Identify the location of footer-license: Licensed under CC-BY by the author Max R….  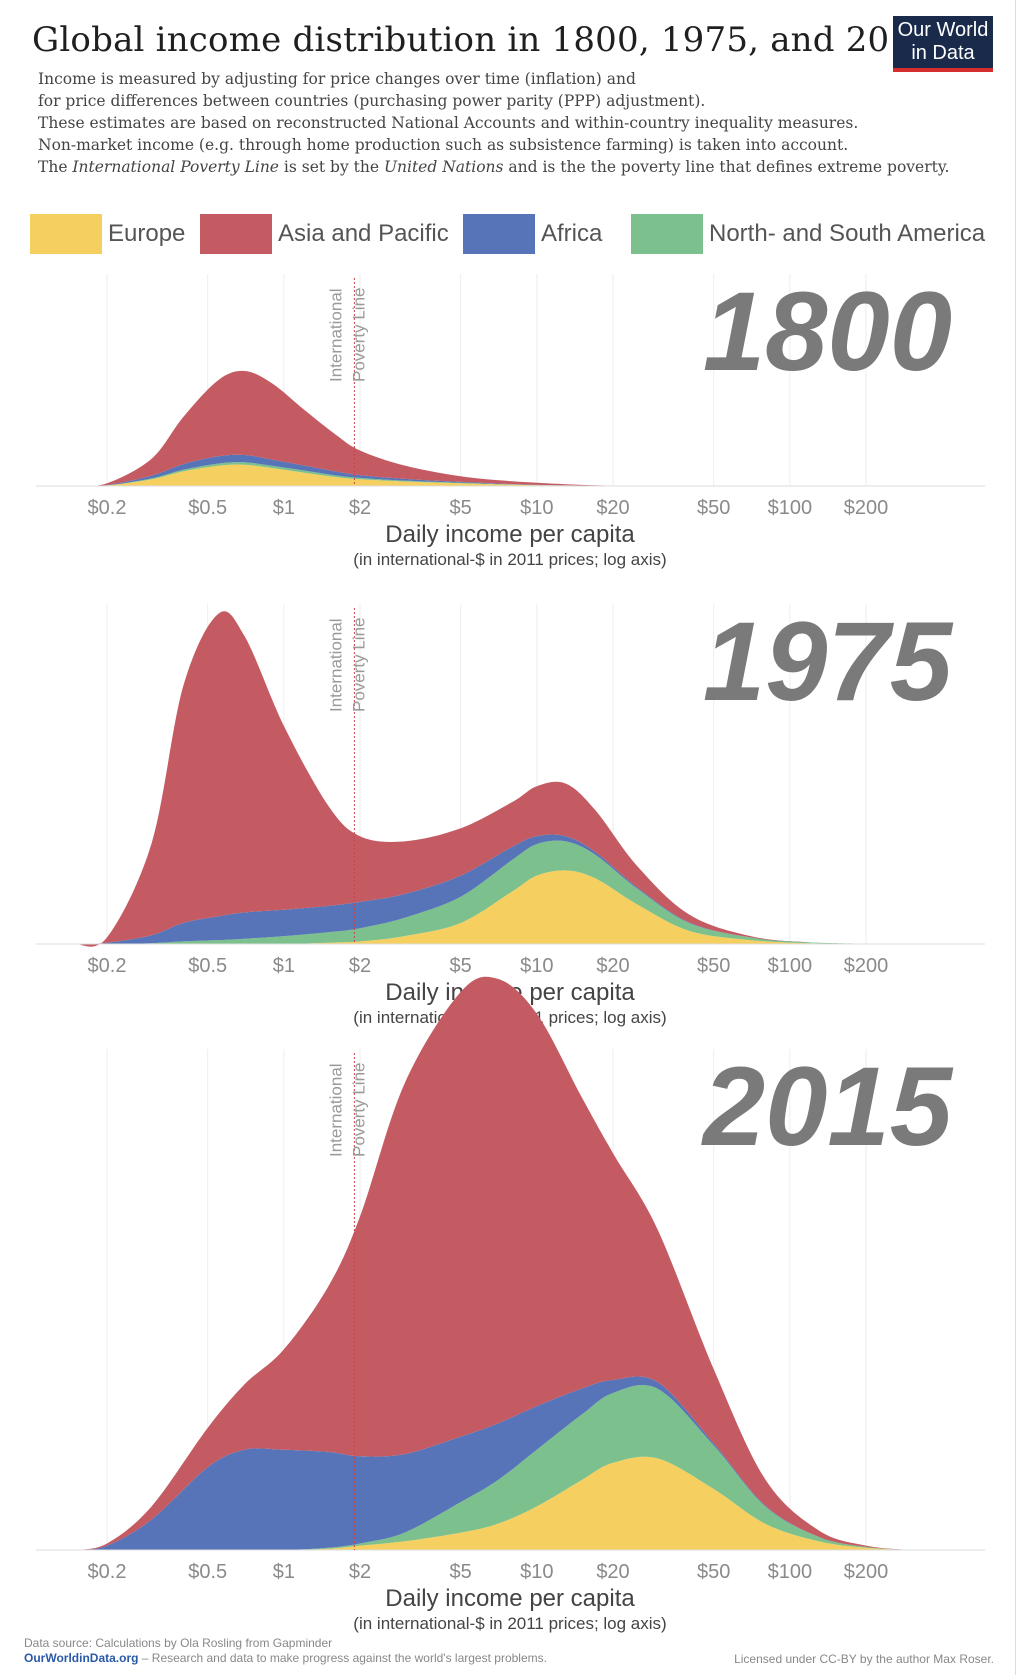
(864, 1659).